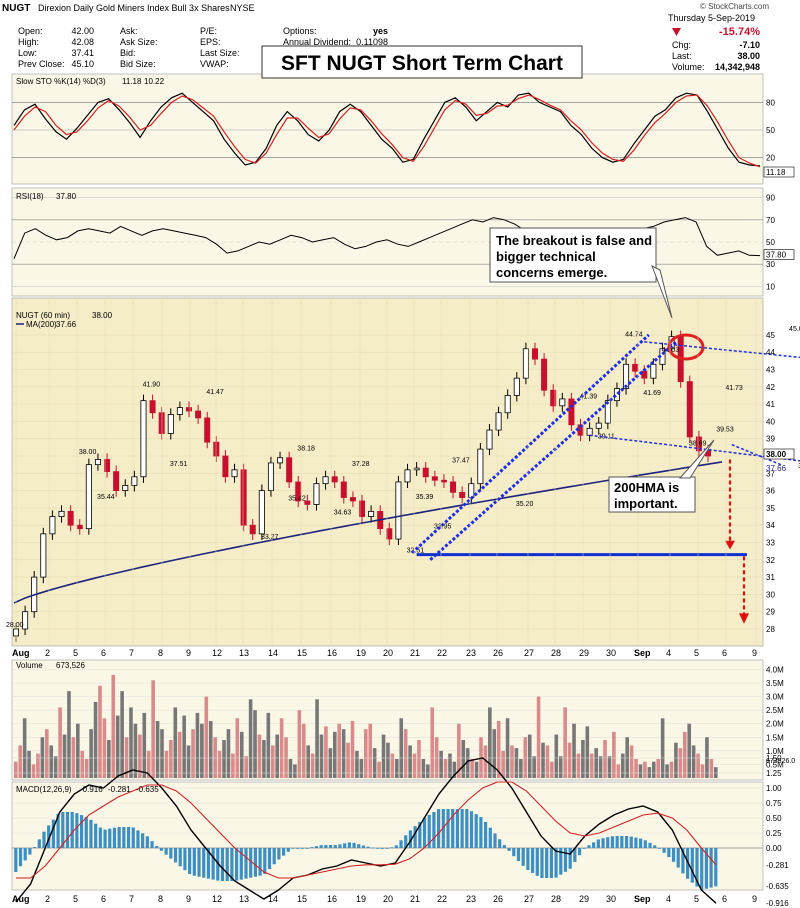 The height and width of the screenshot is (908, 800). I want to click on sto-k-line, so click(387, 129).